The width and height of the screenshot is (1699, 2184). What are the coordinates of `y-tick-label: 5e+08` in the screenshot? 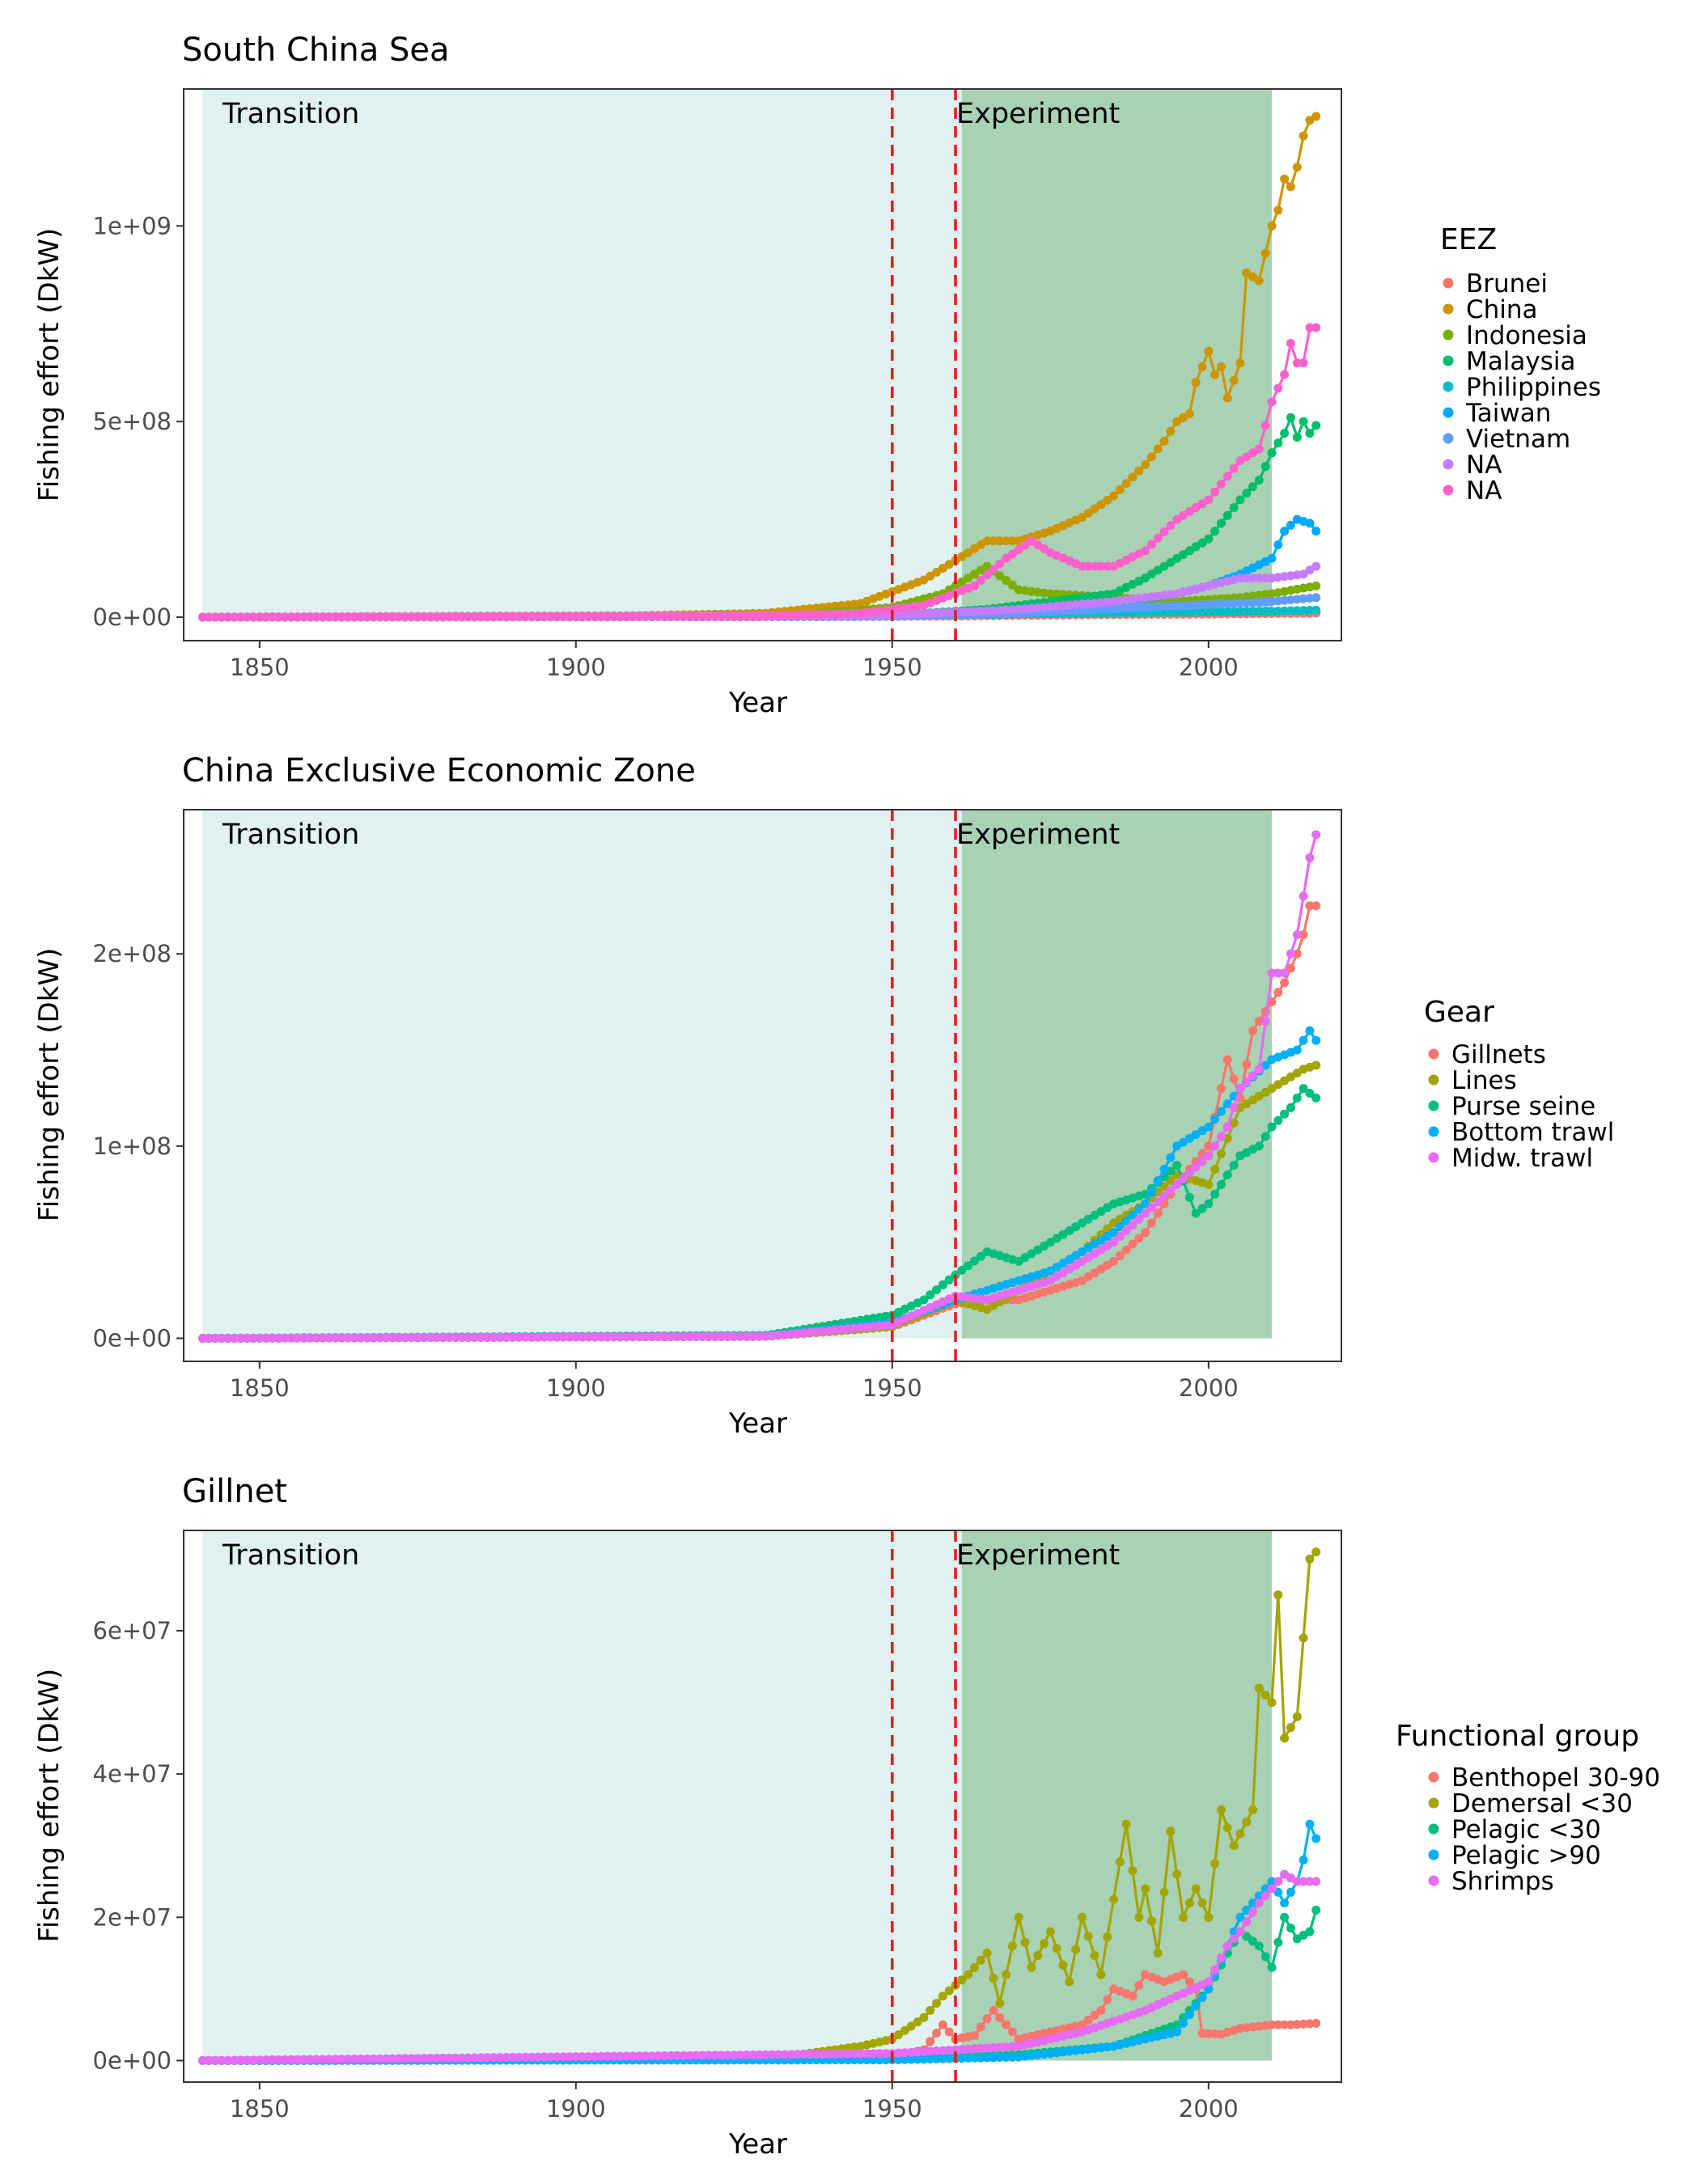 It's located at (132, 421).